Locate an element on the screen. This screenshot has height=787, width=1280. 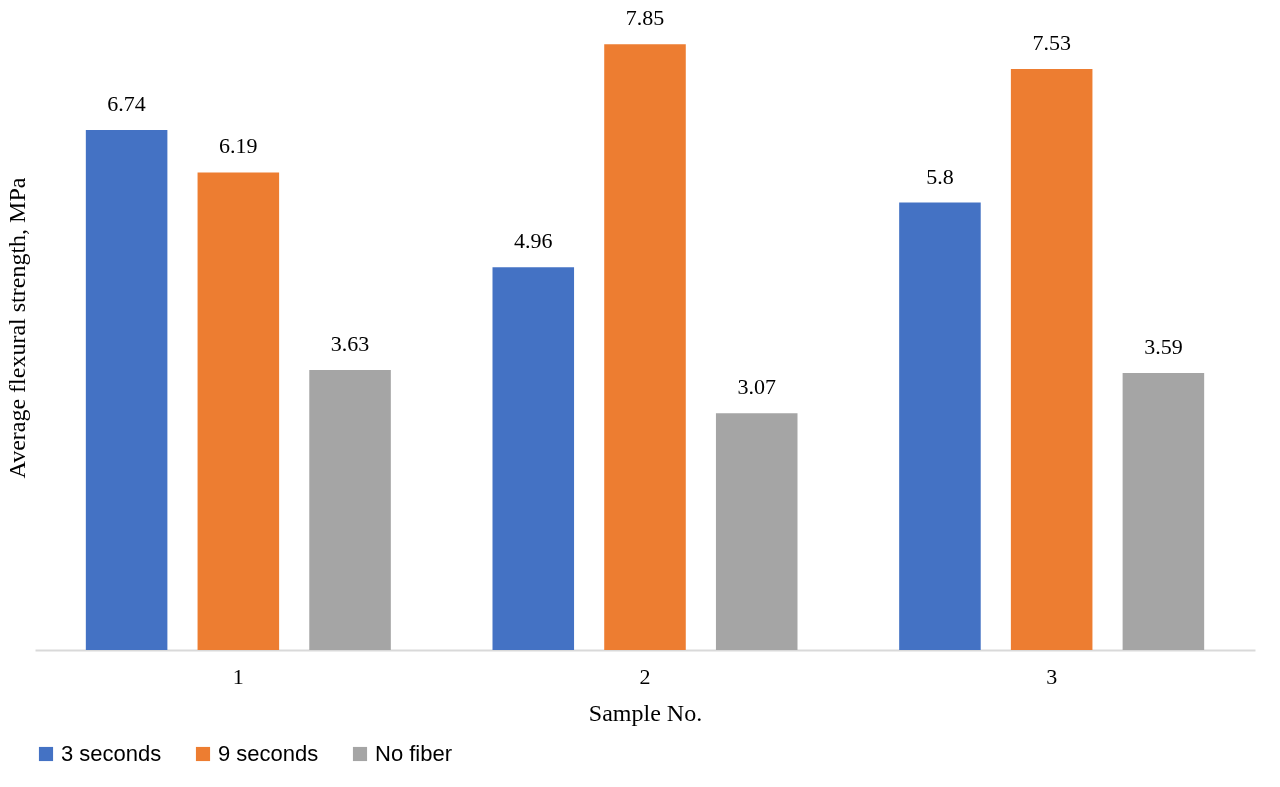
legend-label: No fiber is located at coordinates (414, 753).